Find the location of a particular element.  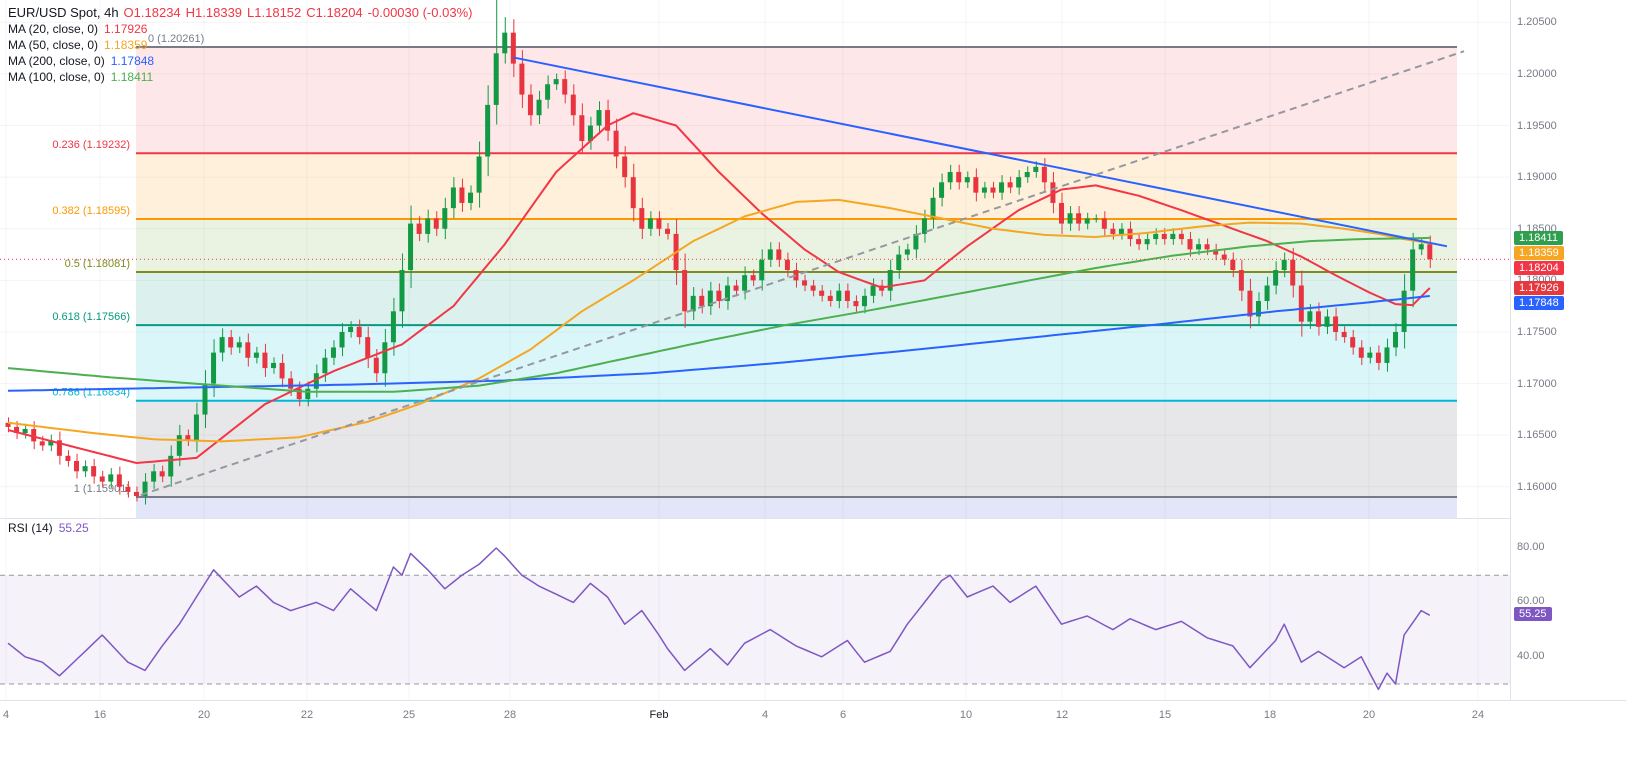

rsi-value: 55.25 is located at coordinates (73, 528).